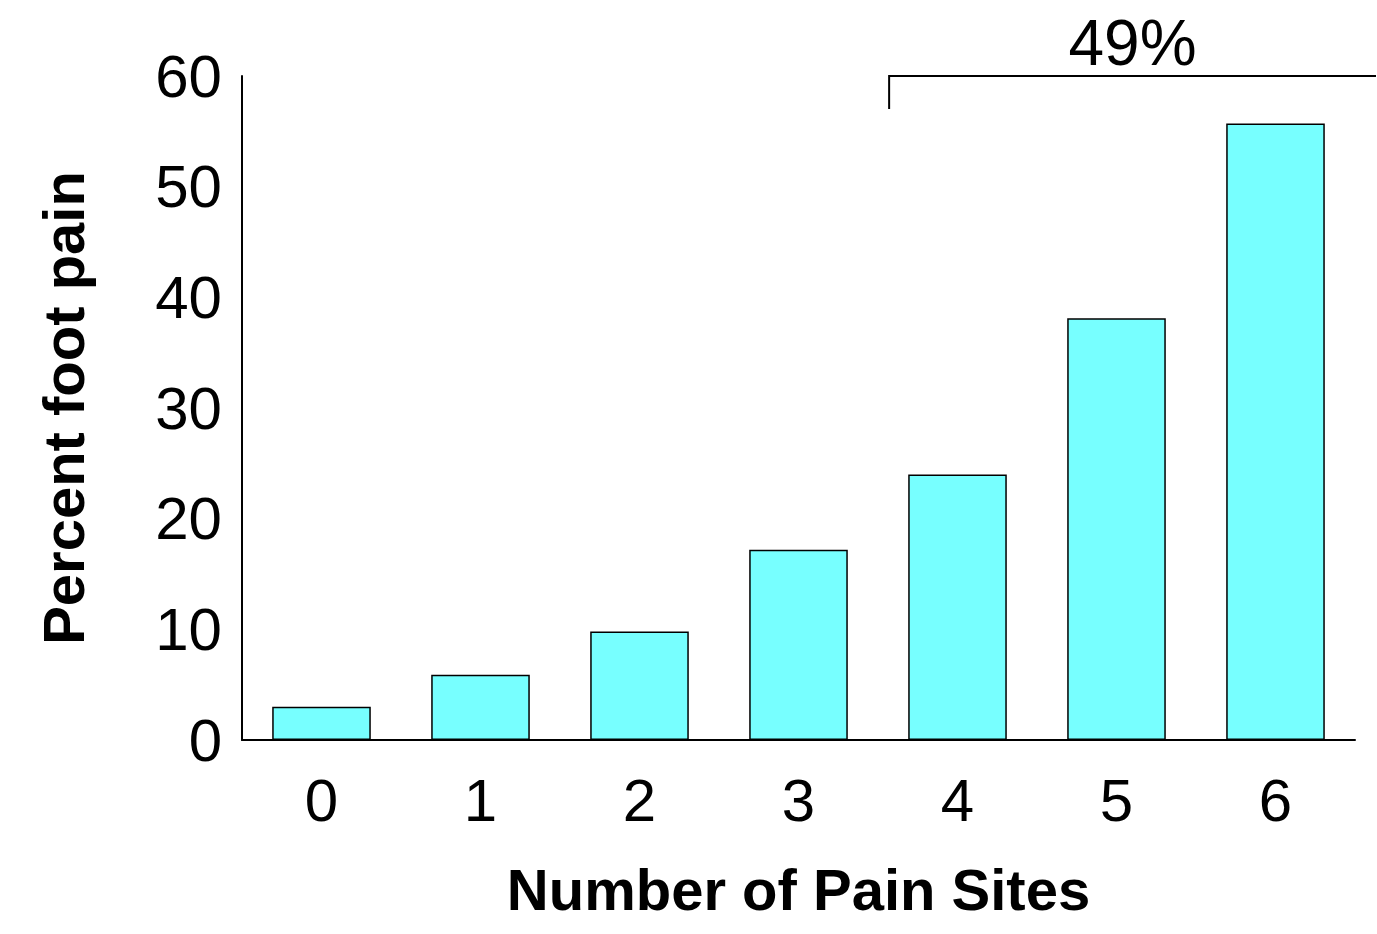 Image resolution: width=1377 pixels, height=934 pixels. I want to click on y-tick-label: 40, so click(188, 297).